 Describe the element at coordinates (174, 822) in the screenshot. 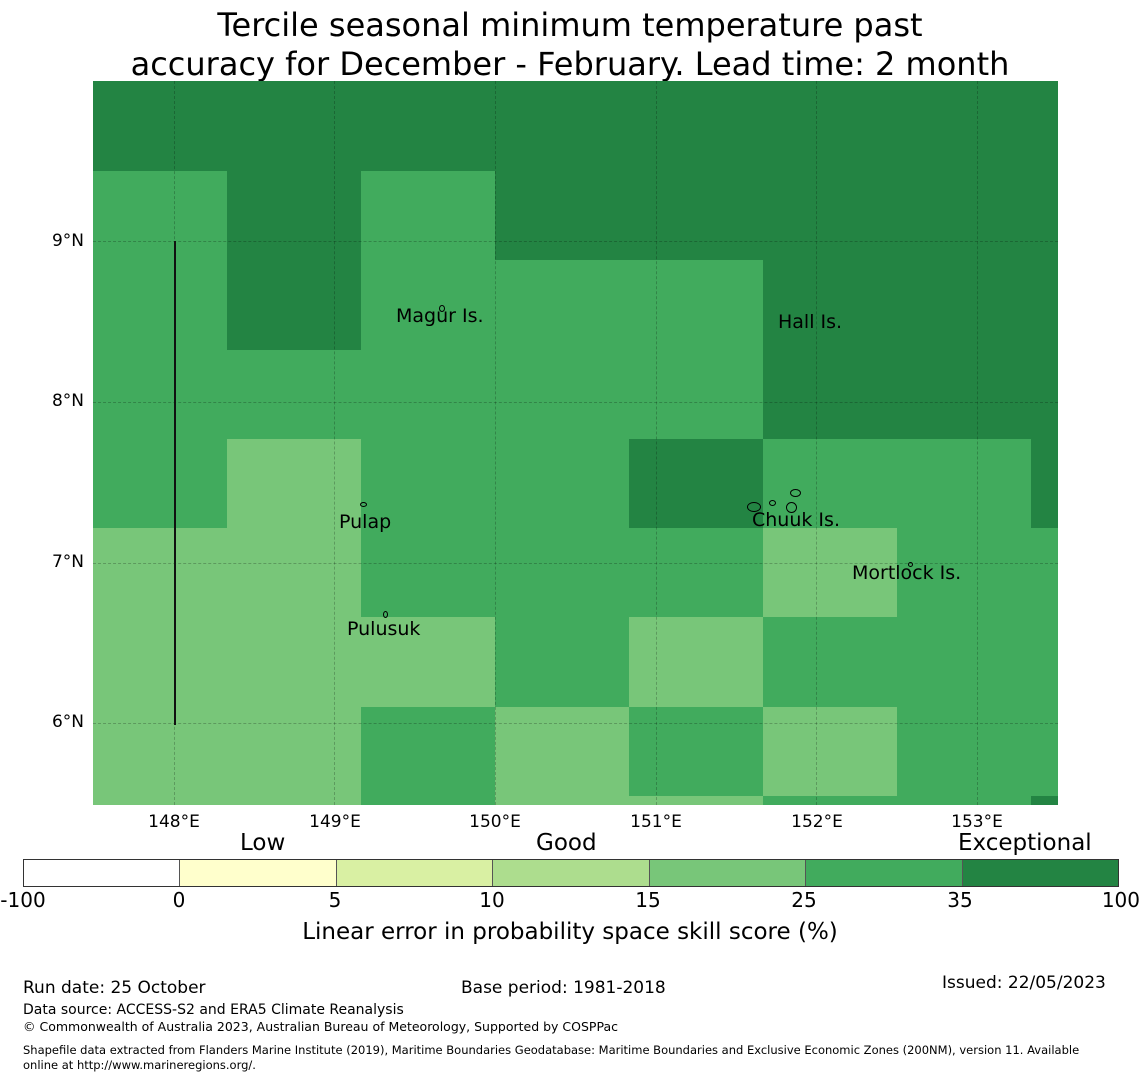

I see `lon-label-148e: 148°E` at that location.